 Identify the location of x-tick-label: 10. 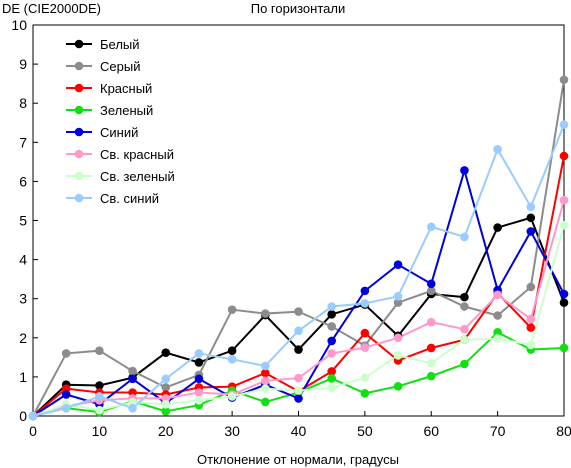
(100, 431).